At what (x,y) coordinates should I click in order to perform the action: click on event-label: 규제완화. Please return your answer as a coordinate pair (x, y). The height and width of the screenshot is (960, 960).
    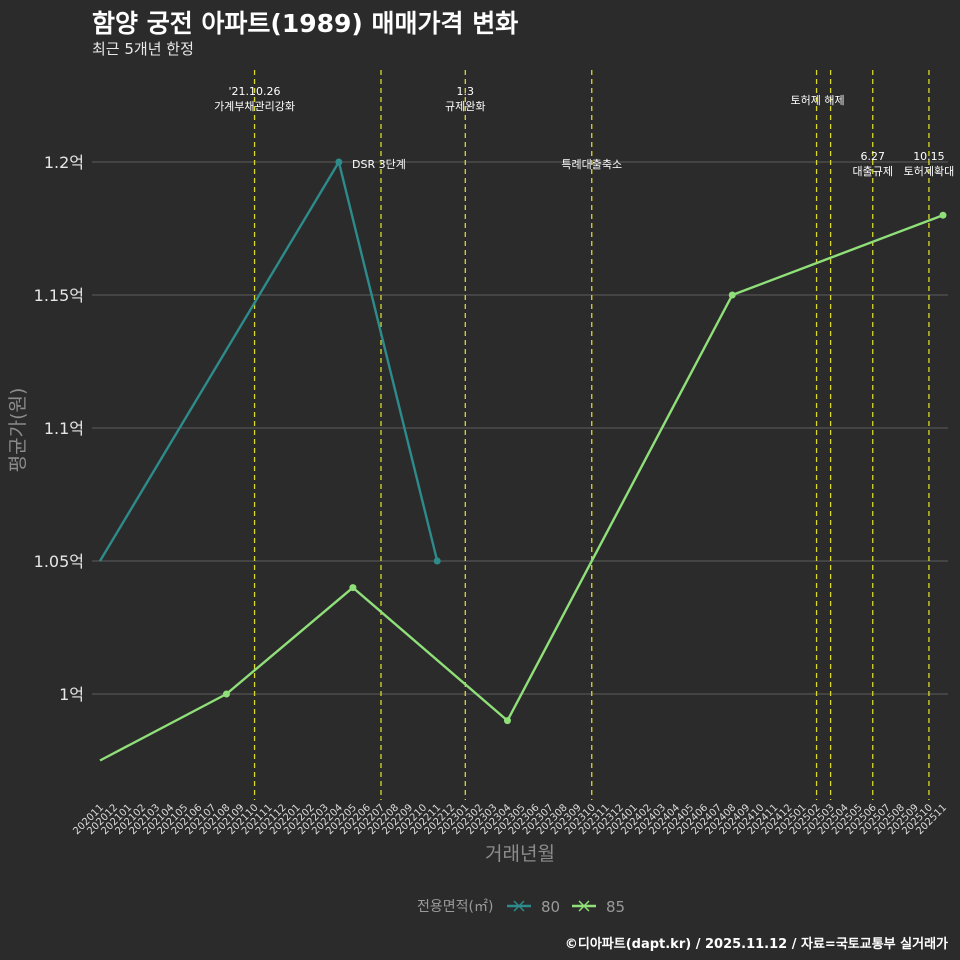
    Looking at the image, I should click on (465, 106).